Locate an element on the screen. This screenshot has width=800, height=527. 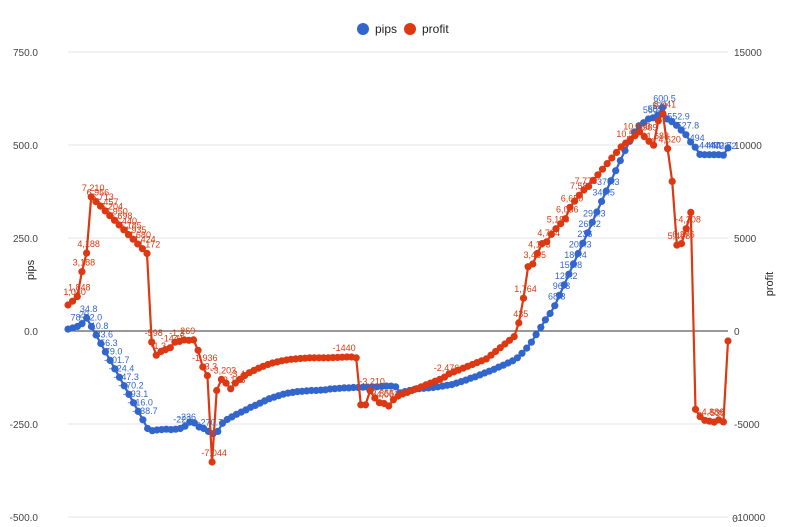
data-label-pips: -147.3 is located at coordinates (126, 377).